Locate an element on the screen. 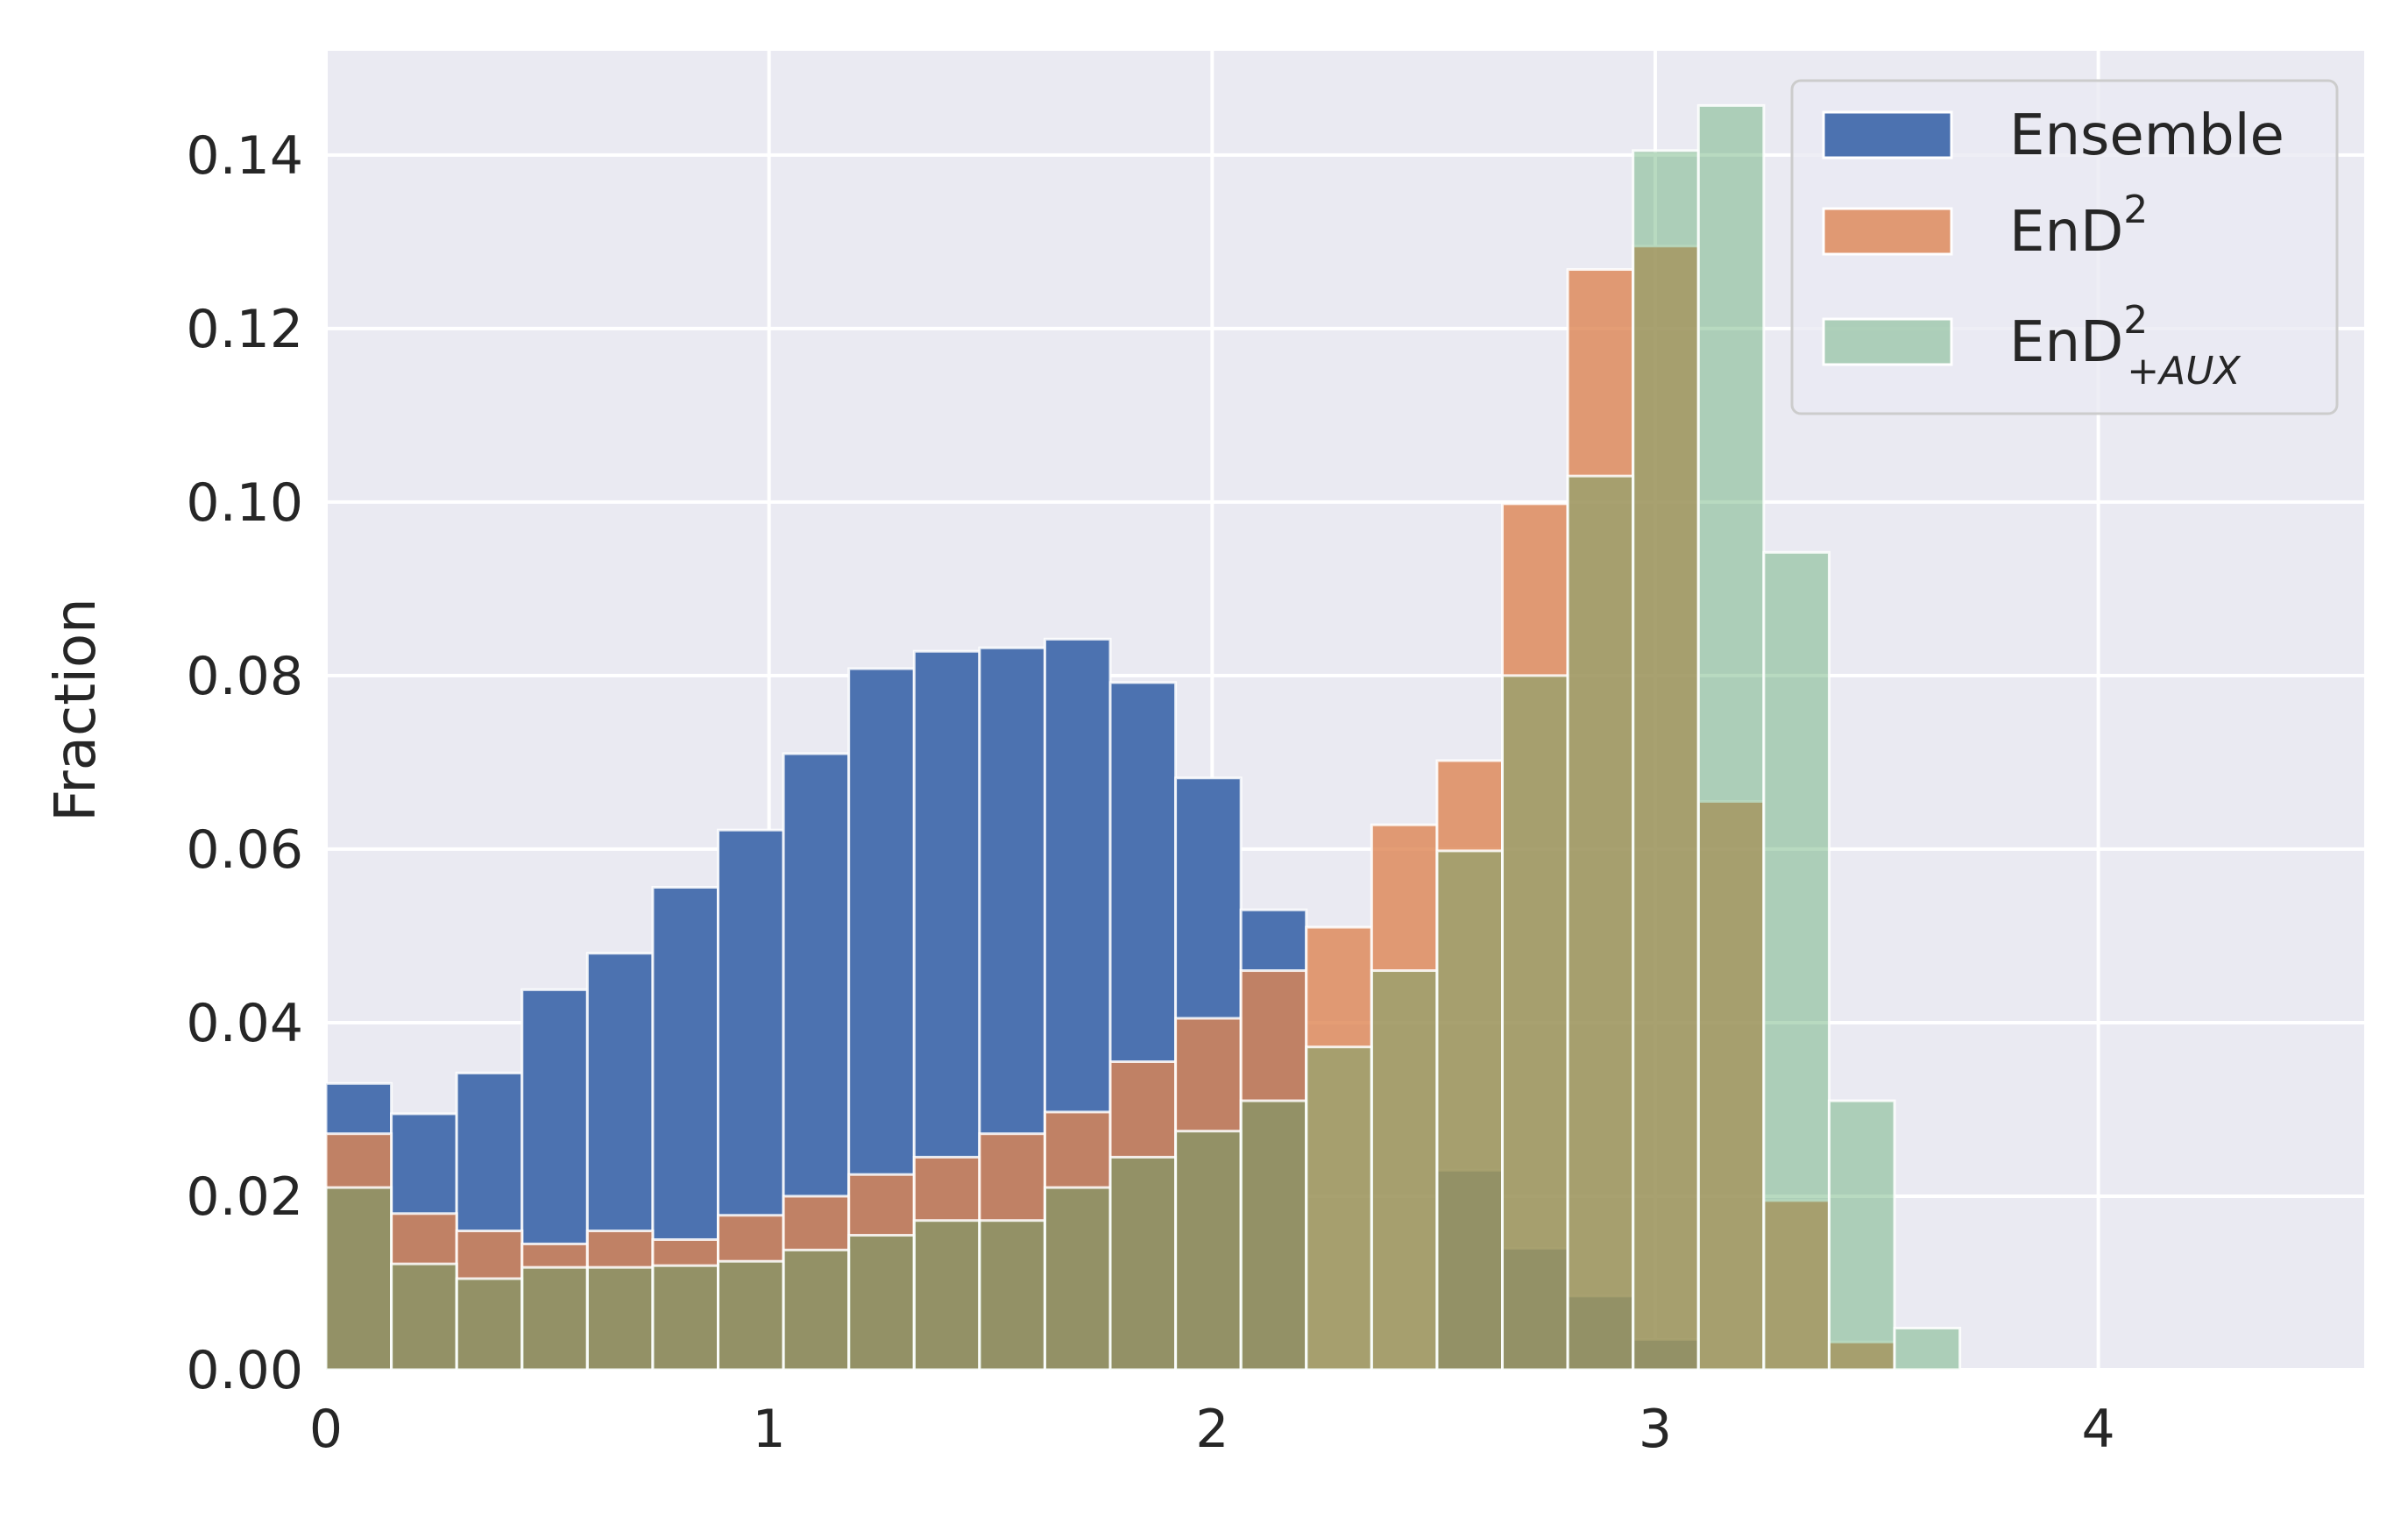  legend-entry-label: Ensemble is located at coordinates (2146, 136).